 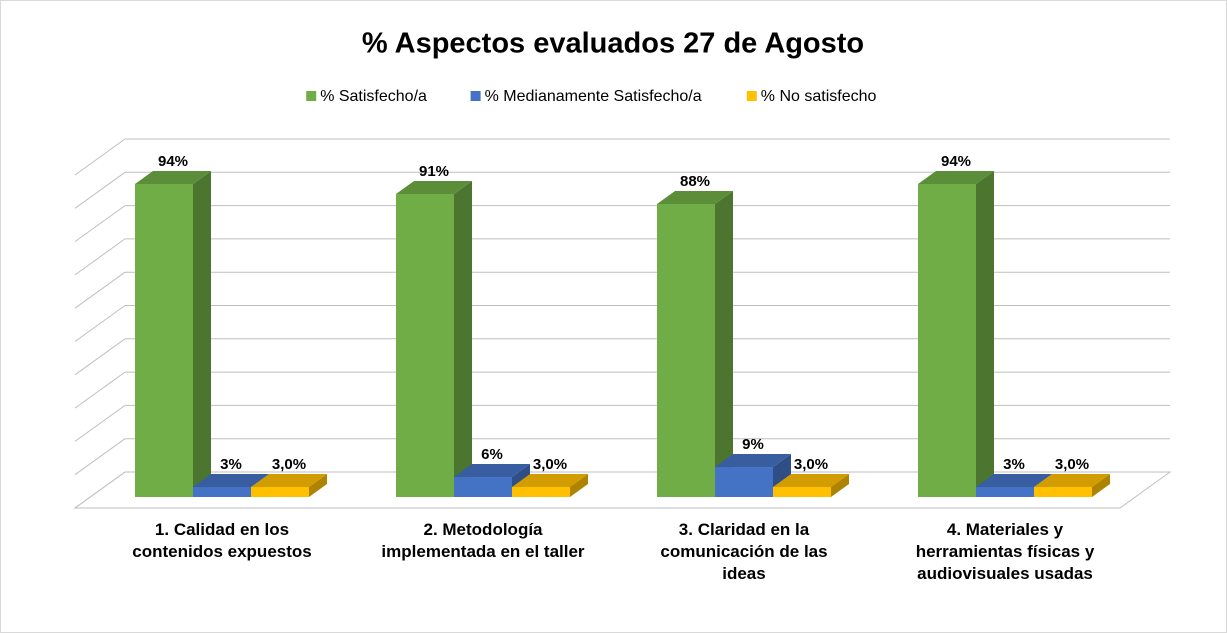 What do you see at coordinates (222, 540) in the screenshot?
I see `x-tick-label: 1. Calidad en los contenidos expuestos` at bounding box center [222, 540].